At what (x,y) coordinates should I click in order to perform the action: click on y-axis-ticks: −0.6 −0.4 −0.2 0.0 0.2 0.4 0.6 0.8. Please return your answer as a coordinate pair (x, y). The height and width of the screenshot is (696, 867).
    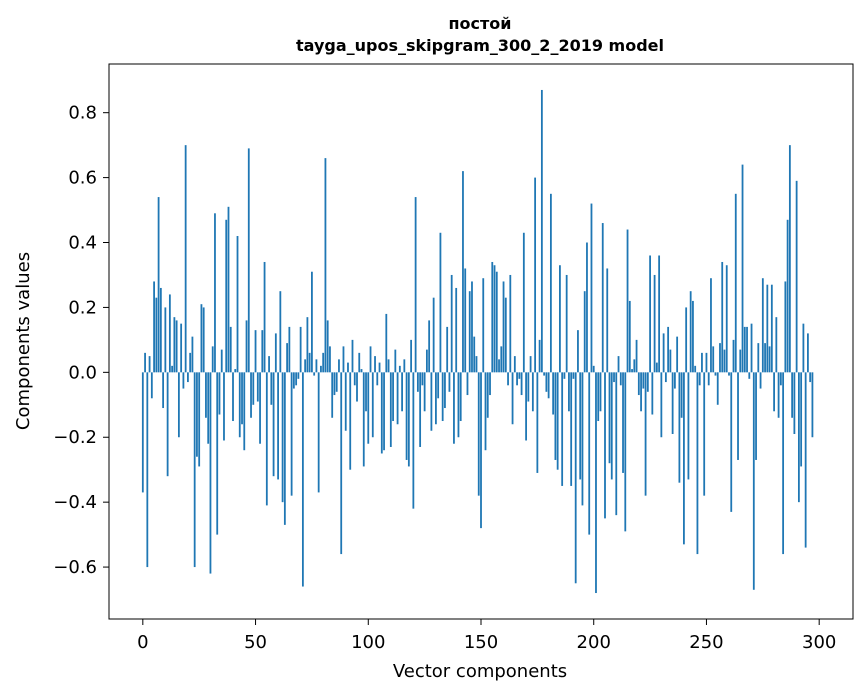
    Looking at the image, I should click on (81, 340).